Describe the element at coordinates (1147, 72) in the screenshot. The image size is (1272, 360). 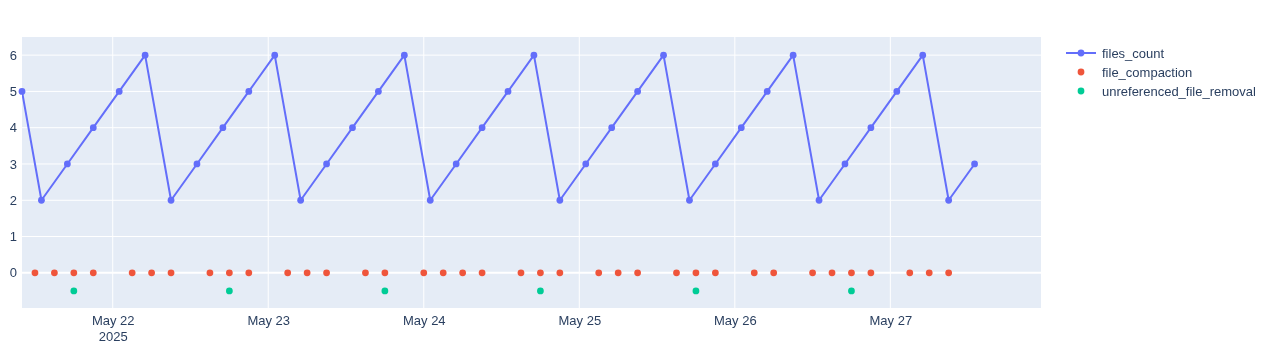
I see `legend-label: file_compaction` at that location.